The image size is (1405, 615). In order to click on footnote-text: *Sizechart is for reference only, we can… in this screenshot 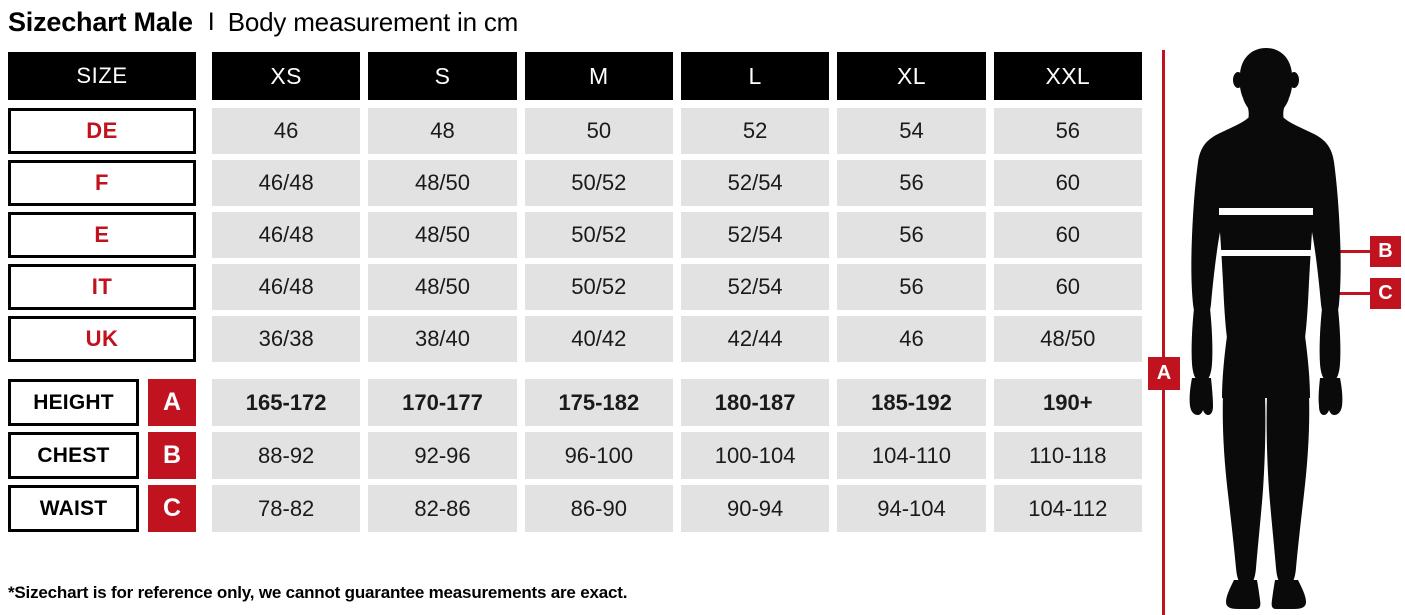, I will do `click(318, 592)`.